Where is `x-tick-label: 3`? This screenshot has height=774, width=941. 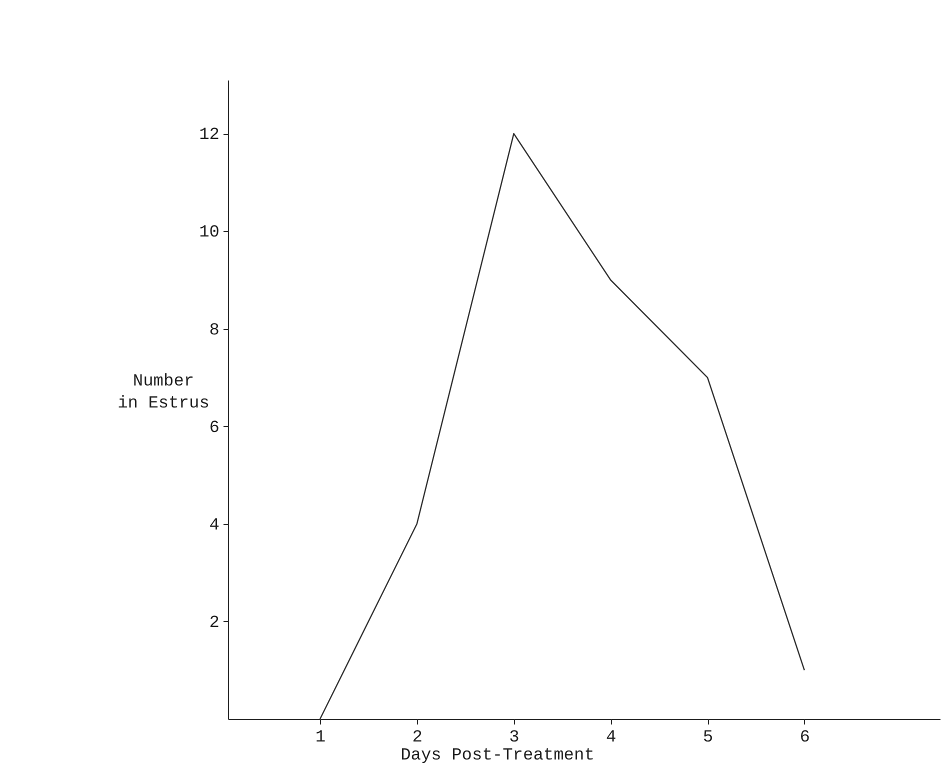
x-tick-label: 3 is located at coordinates (514, 738).